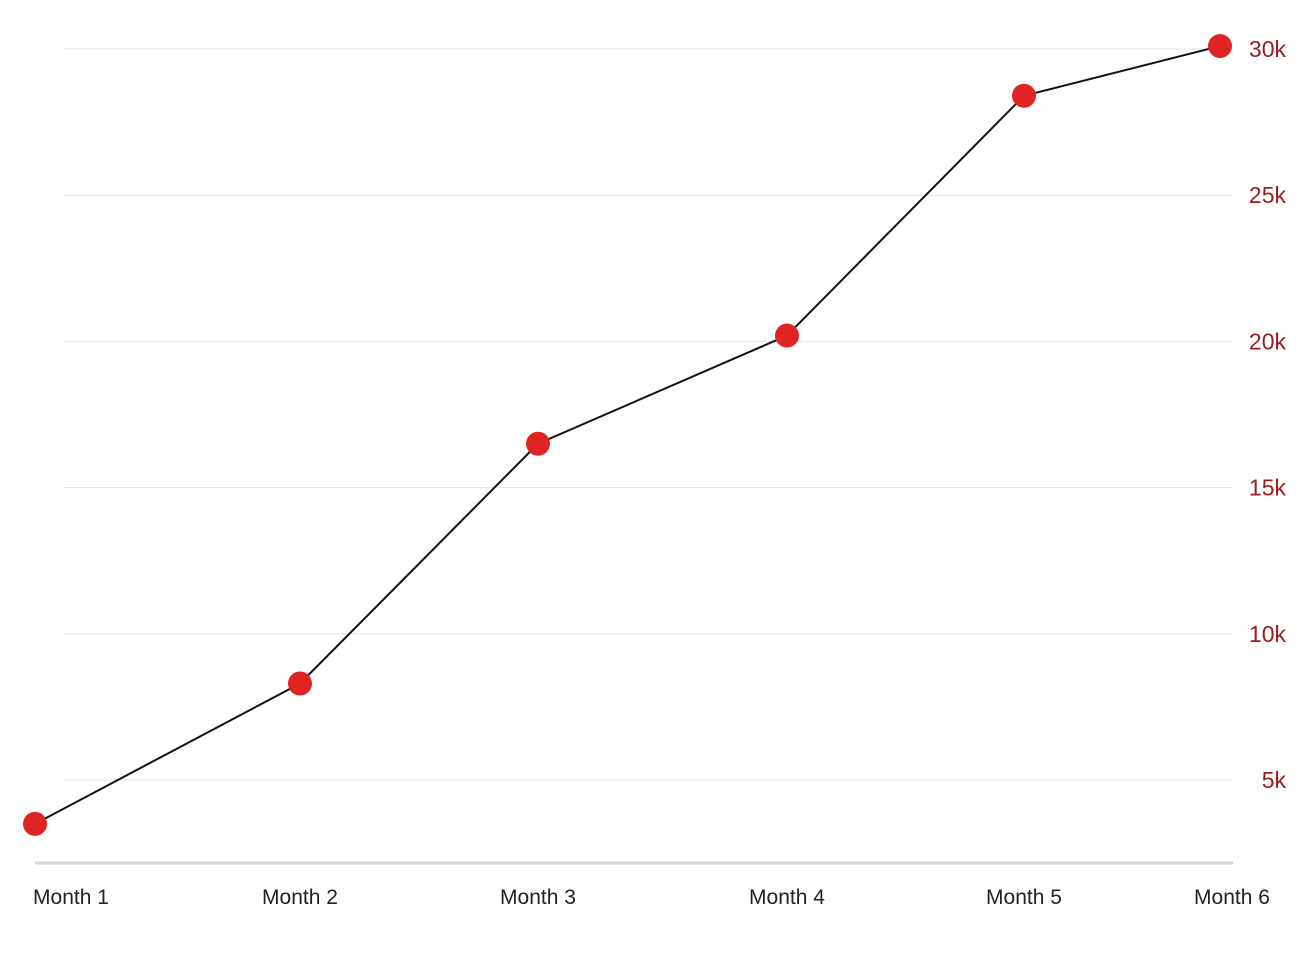  I want to click on y-tick-label: 25k, so click(1268, 195).